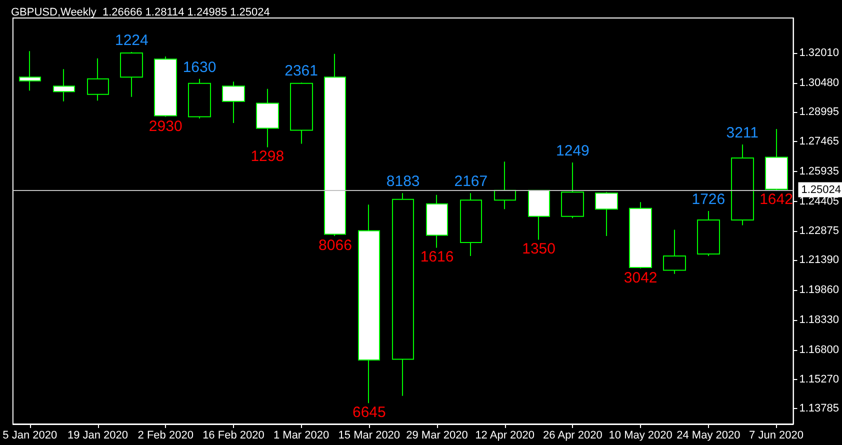  I want to click on text: 1298, so click(267, 157).